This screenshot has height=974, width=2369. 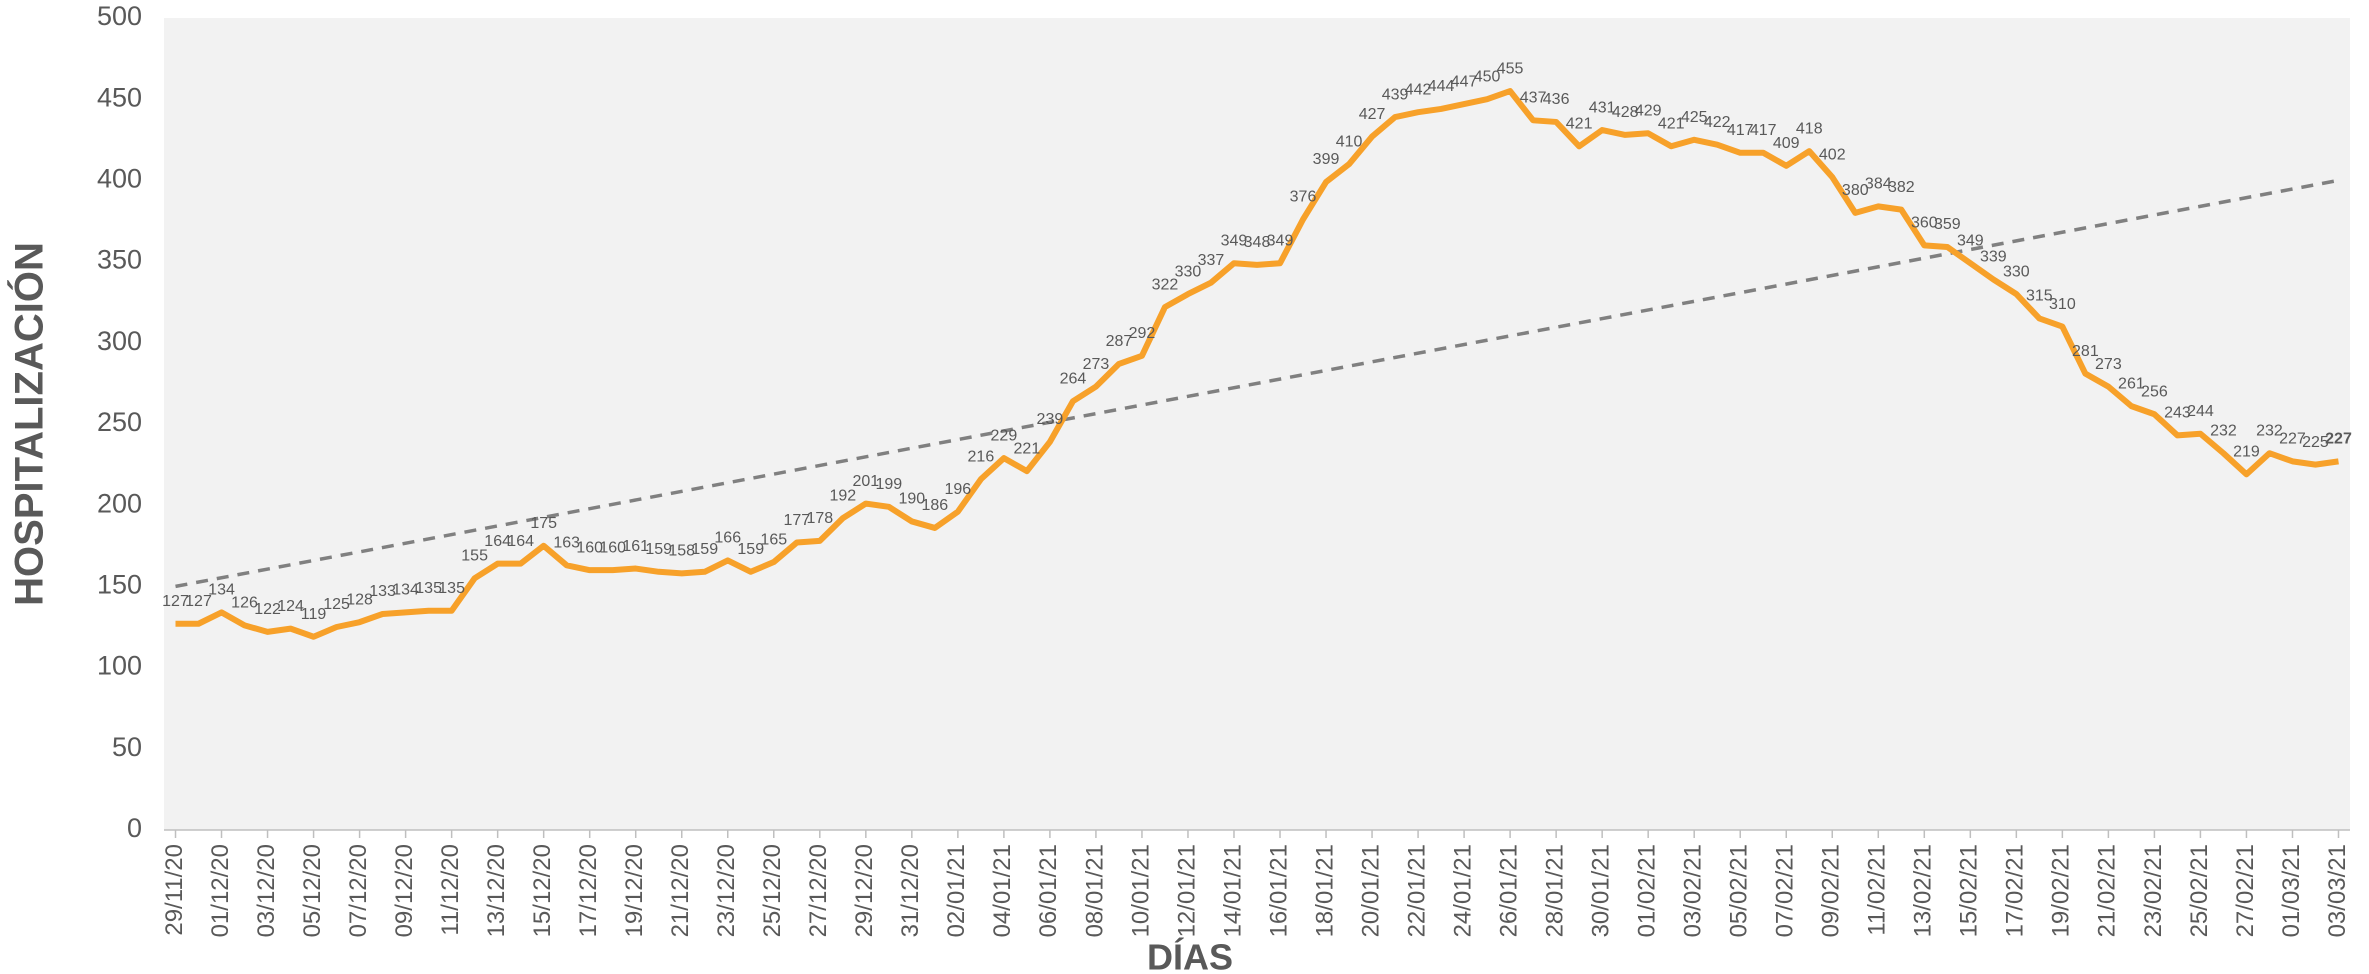 I want to click on data-label: 178, so click(x=819, y=518).